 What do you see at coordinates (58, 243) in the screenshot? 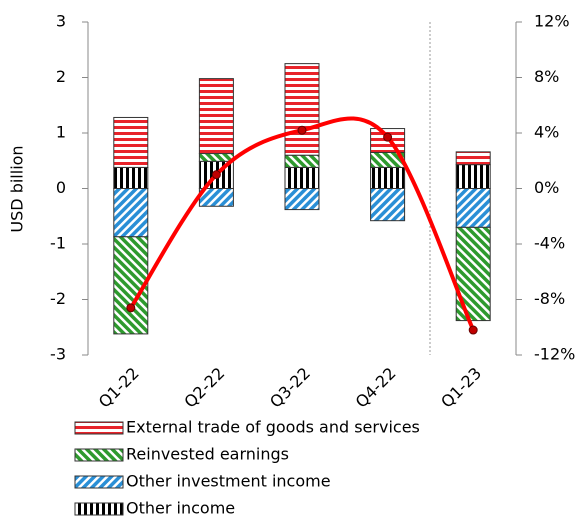
I see `y-tick-label: -1` at bounding box center [58, 243].